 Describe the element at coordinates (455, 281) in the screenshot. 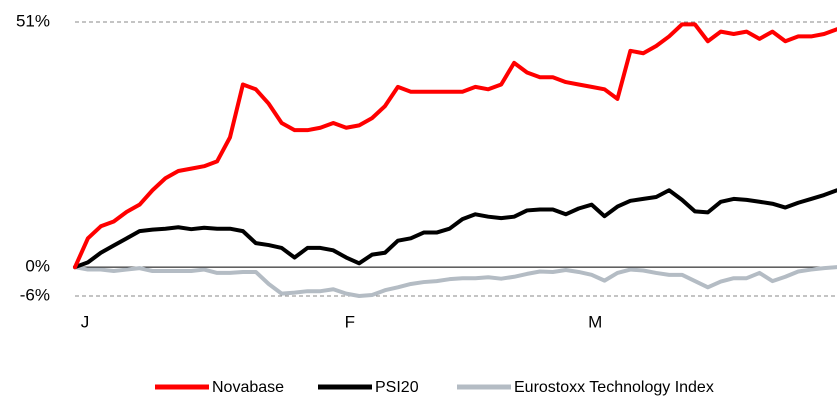

I see `series-line` at that location.